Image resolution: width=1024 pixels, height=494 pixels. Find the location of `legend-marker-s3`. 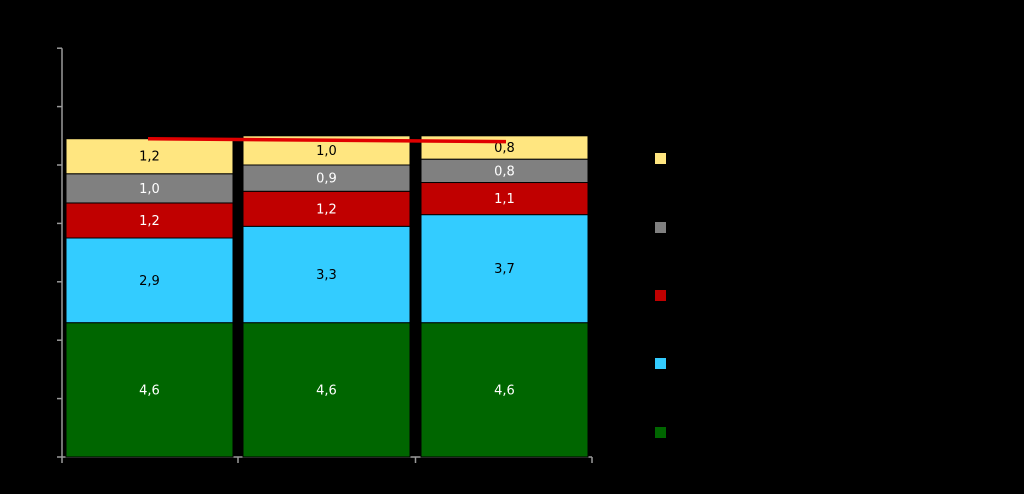

legend-marker-s3 is located at coordinates (660, 295).